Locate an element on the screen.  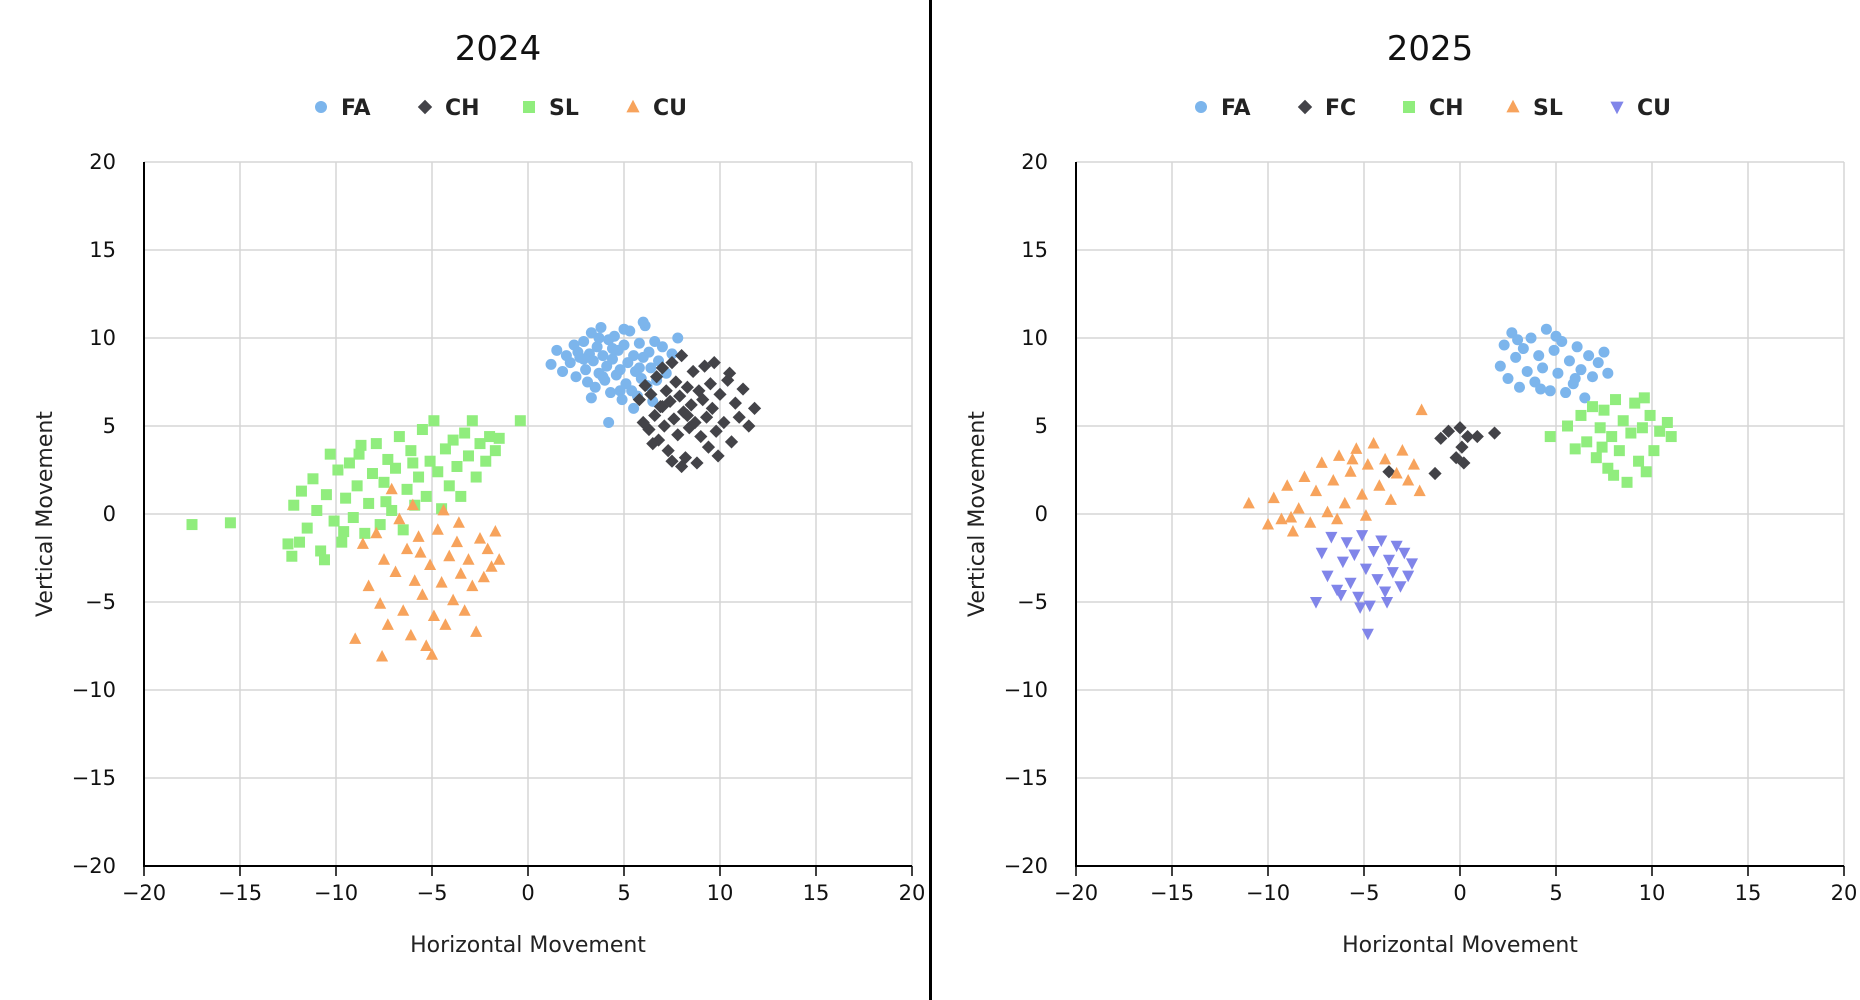
plot-area is located at coordinates (474, 489).